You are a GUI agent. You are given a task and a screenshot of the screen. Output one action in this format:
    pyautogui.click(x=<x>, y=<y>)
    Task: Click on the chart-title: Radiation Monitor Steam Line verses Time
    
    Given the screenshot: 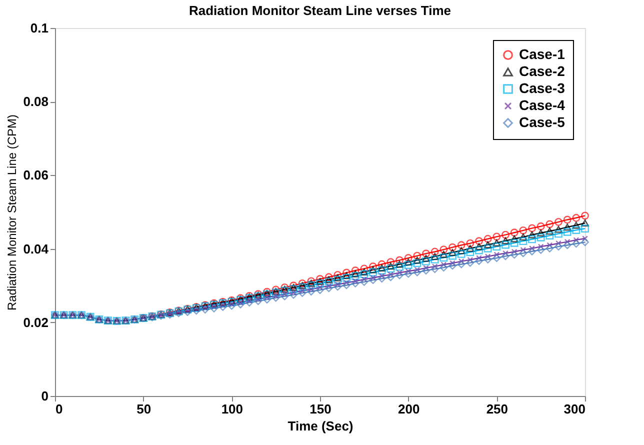 What is the action you would take?
    pyautogui.click(x=320, y=10)
    